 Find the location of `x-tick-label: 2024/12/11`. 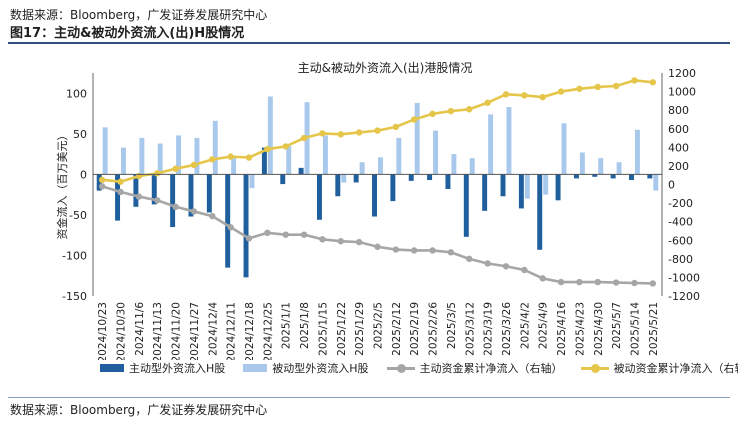

x-tick-label: 2024/12/11 is located at coordinates (232, 331).